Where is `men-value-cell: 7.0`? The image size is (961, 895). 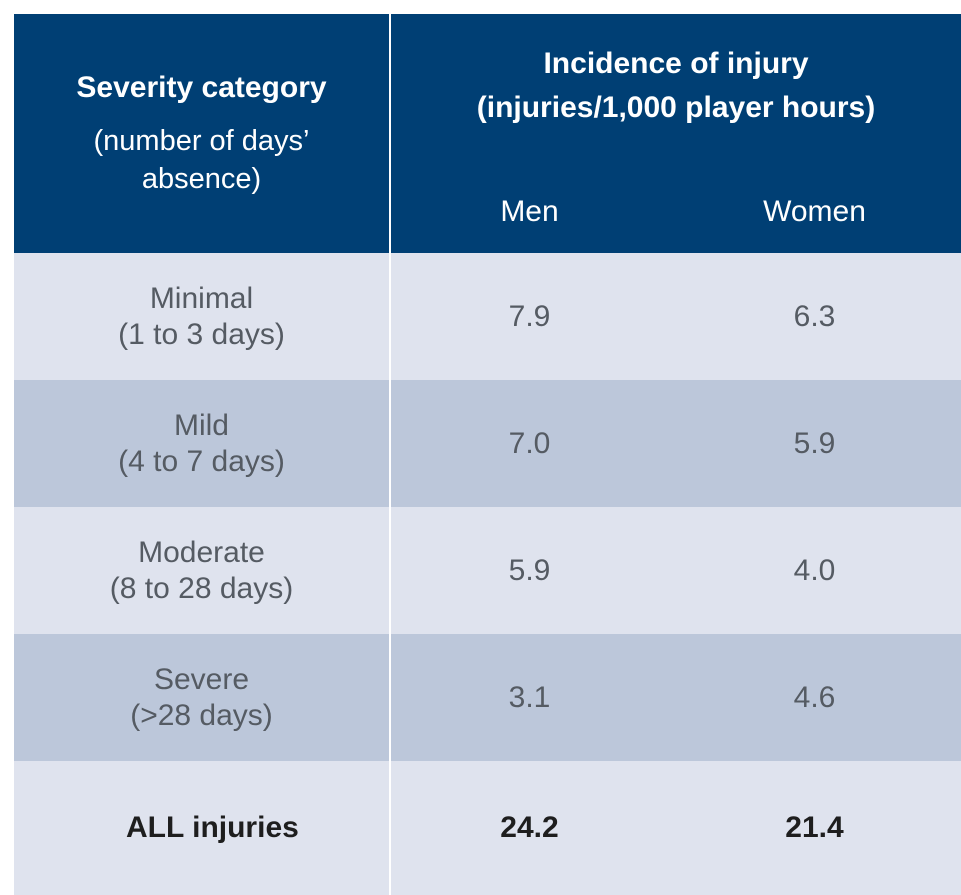
men-value-cell: 7.0 is located at coordinates (529, 443).